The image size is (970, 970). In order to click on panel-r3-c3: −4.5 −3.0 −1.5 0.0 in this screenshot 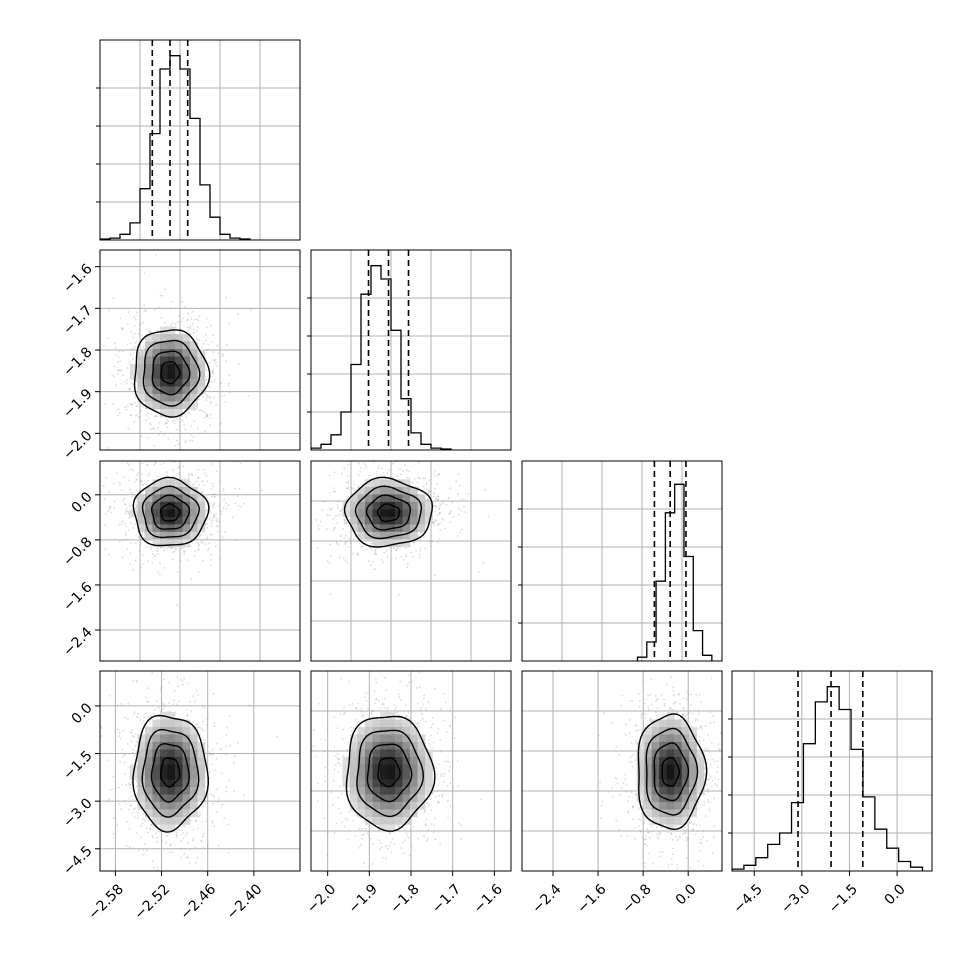, I will do `click(830, 793)`.